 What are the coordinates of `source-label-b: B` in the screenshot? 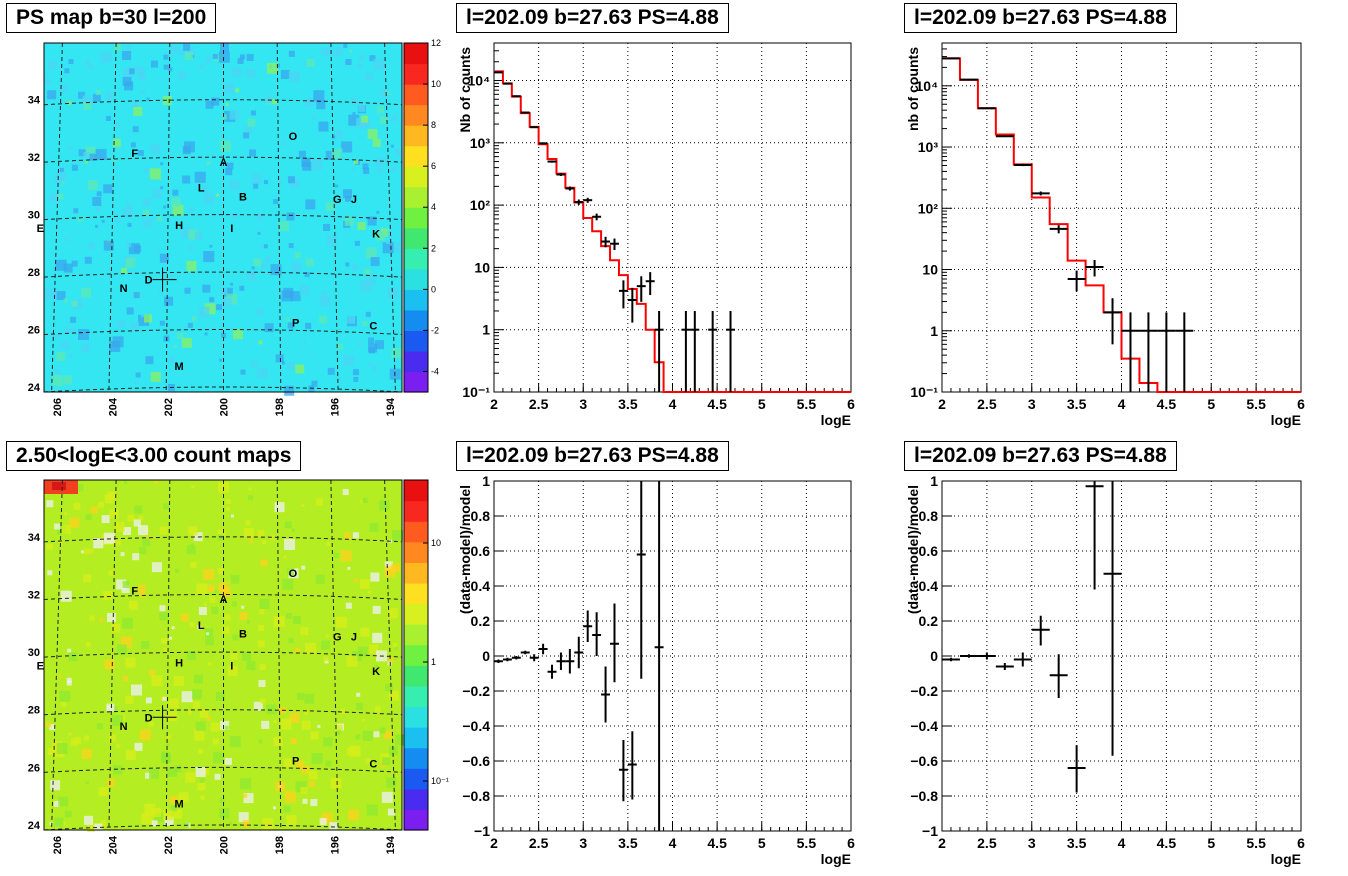 It's located at (243, 635).